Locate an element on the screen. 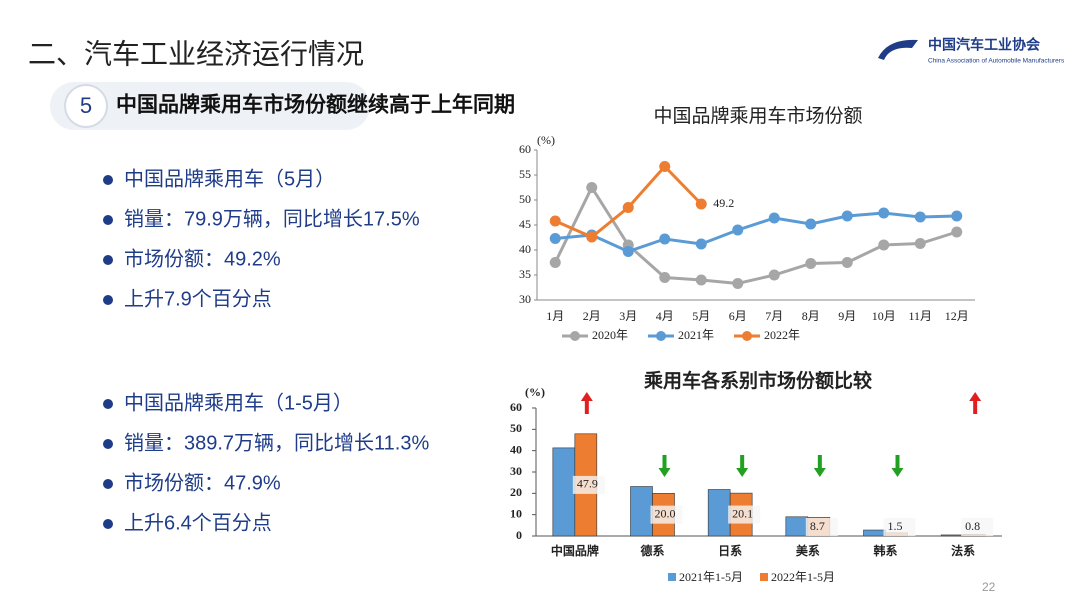 The width and height of the screenshot is (1080, 614). x-tick-label: 5月 is located at coordinates (701, 316).